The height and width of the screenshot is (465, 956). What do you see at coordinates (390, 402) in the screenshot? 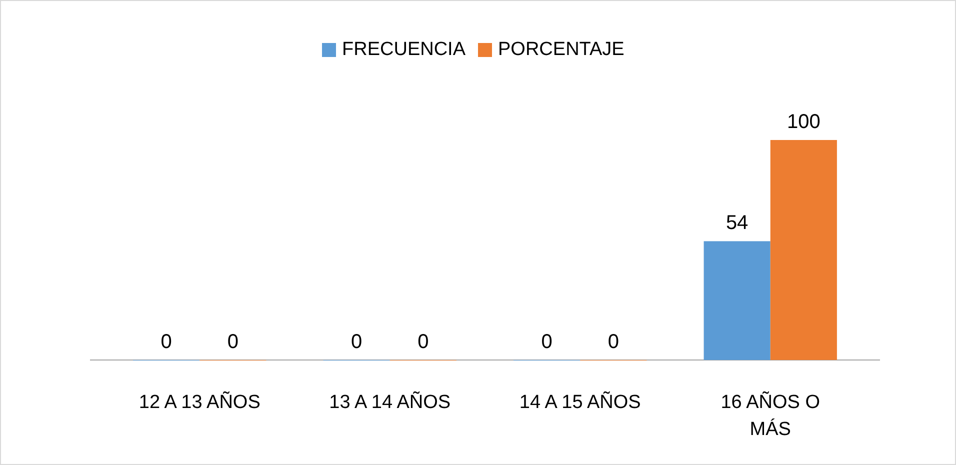
I see `x-tick-label: 13 A 14 AÑOS` at bounding box center [390, 402].